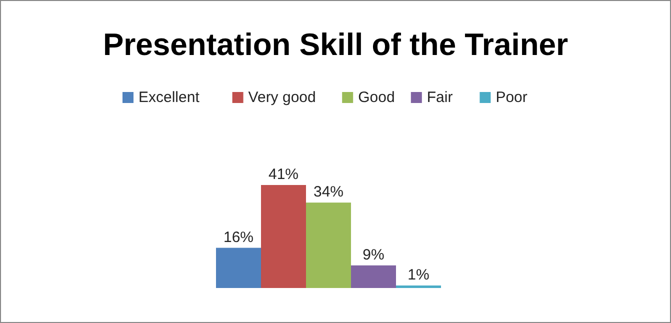 The image size is (671, 323). I want to click on legend-label: Very good, so click(282, 97).